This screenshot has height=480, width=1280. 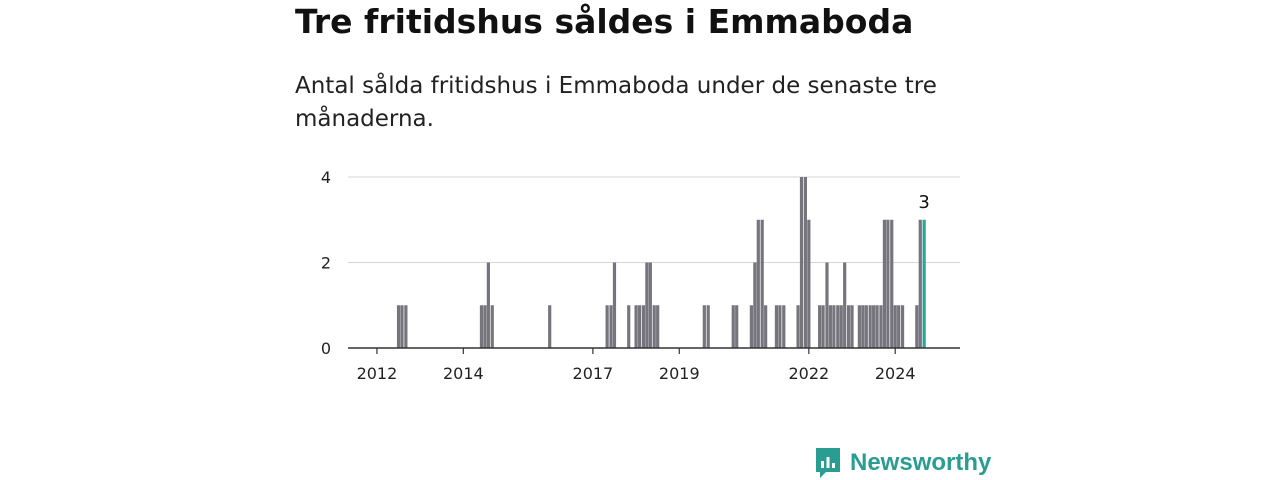 What do you see at coordinates (604, 21) in the screenshot?
I see `chart-title: Tre fritidshus såldes i Emmaboda` at bounding box center [604, 21].